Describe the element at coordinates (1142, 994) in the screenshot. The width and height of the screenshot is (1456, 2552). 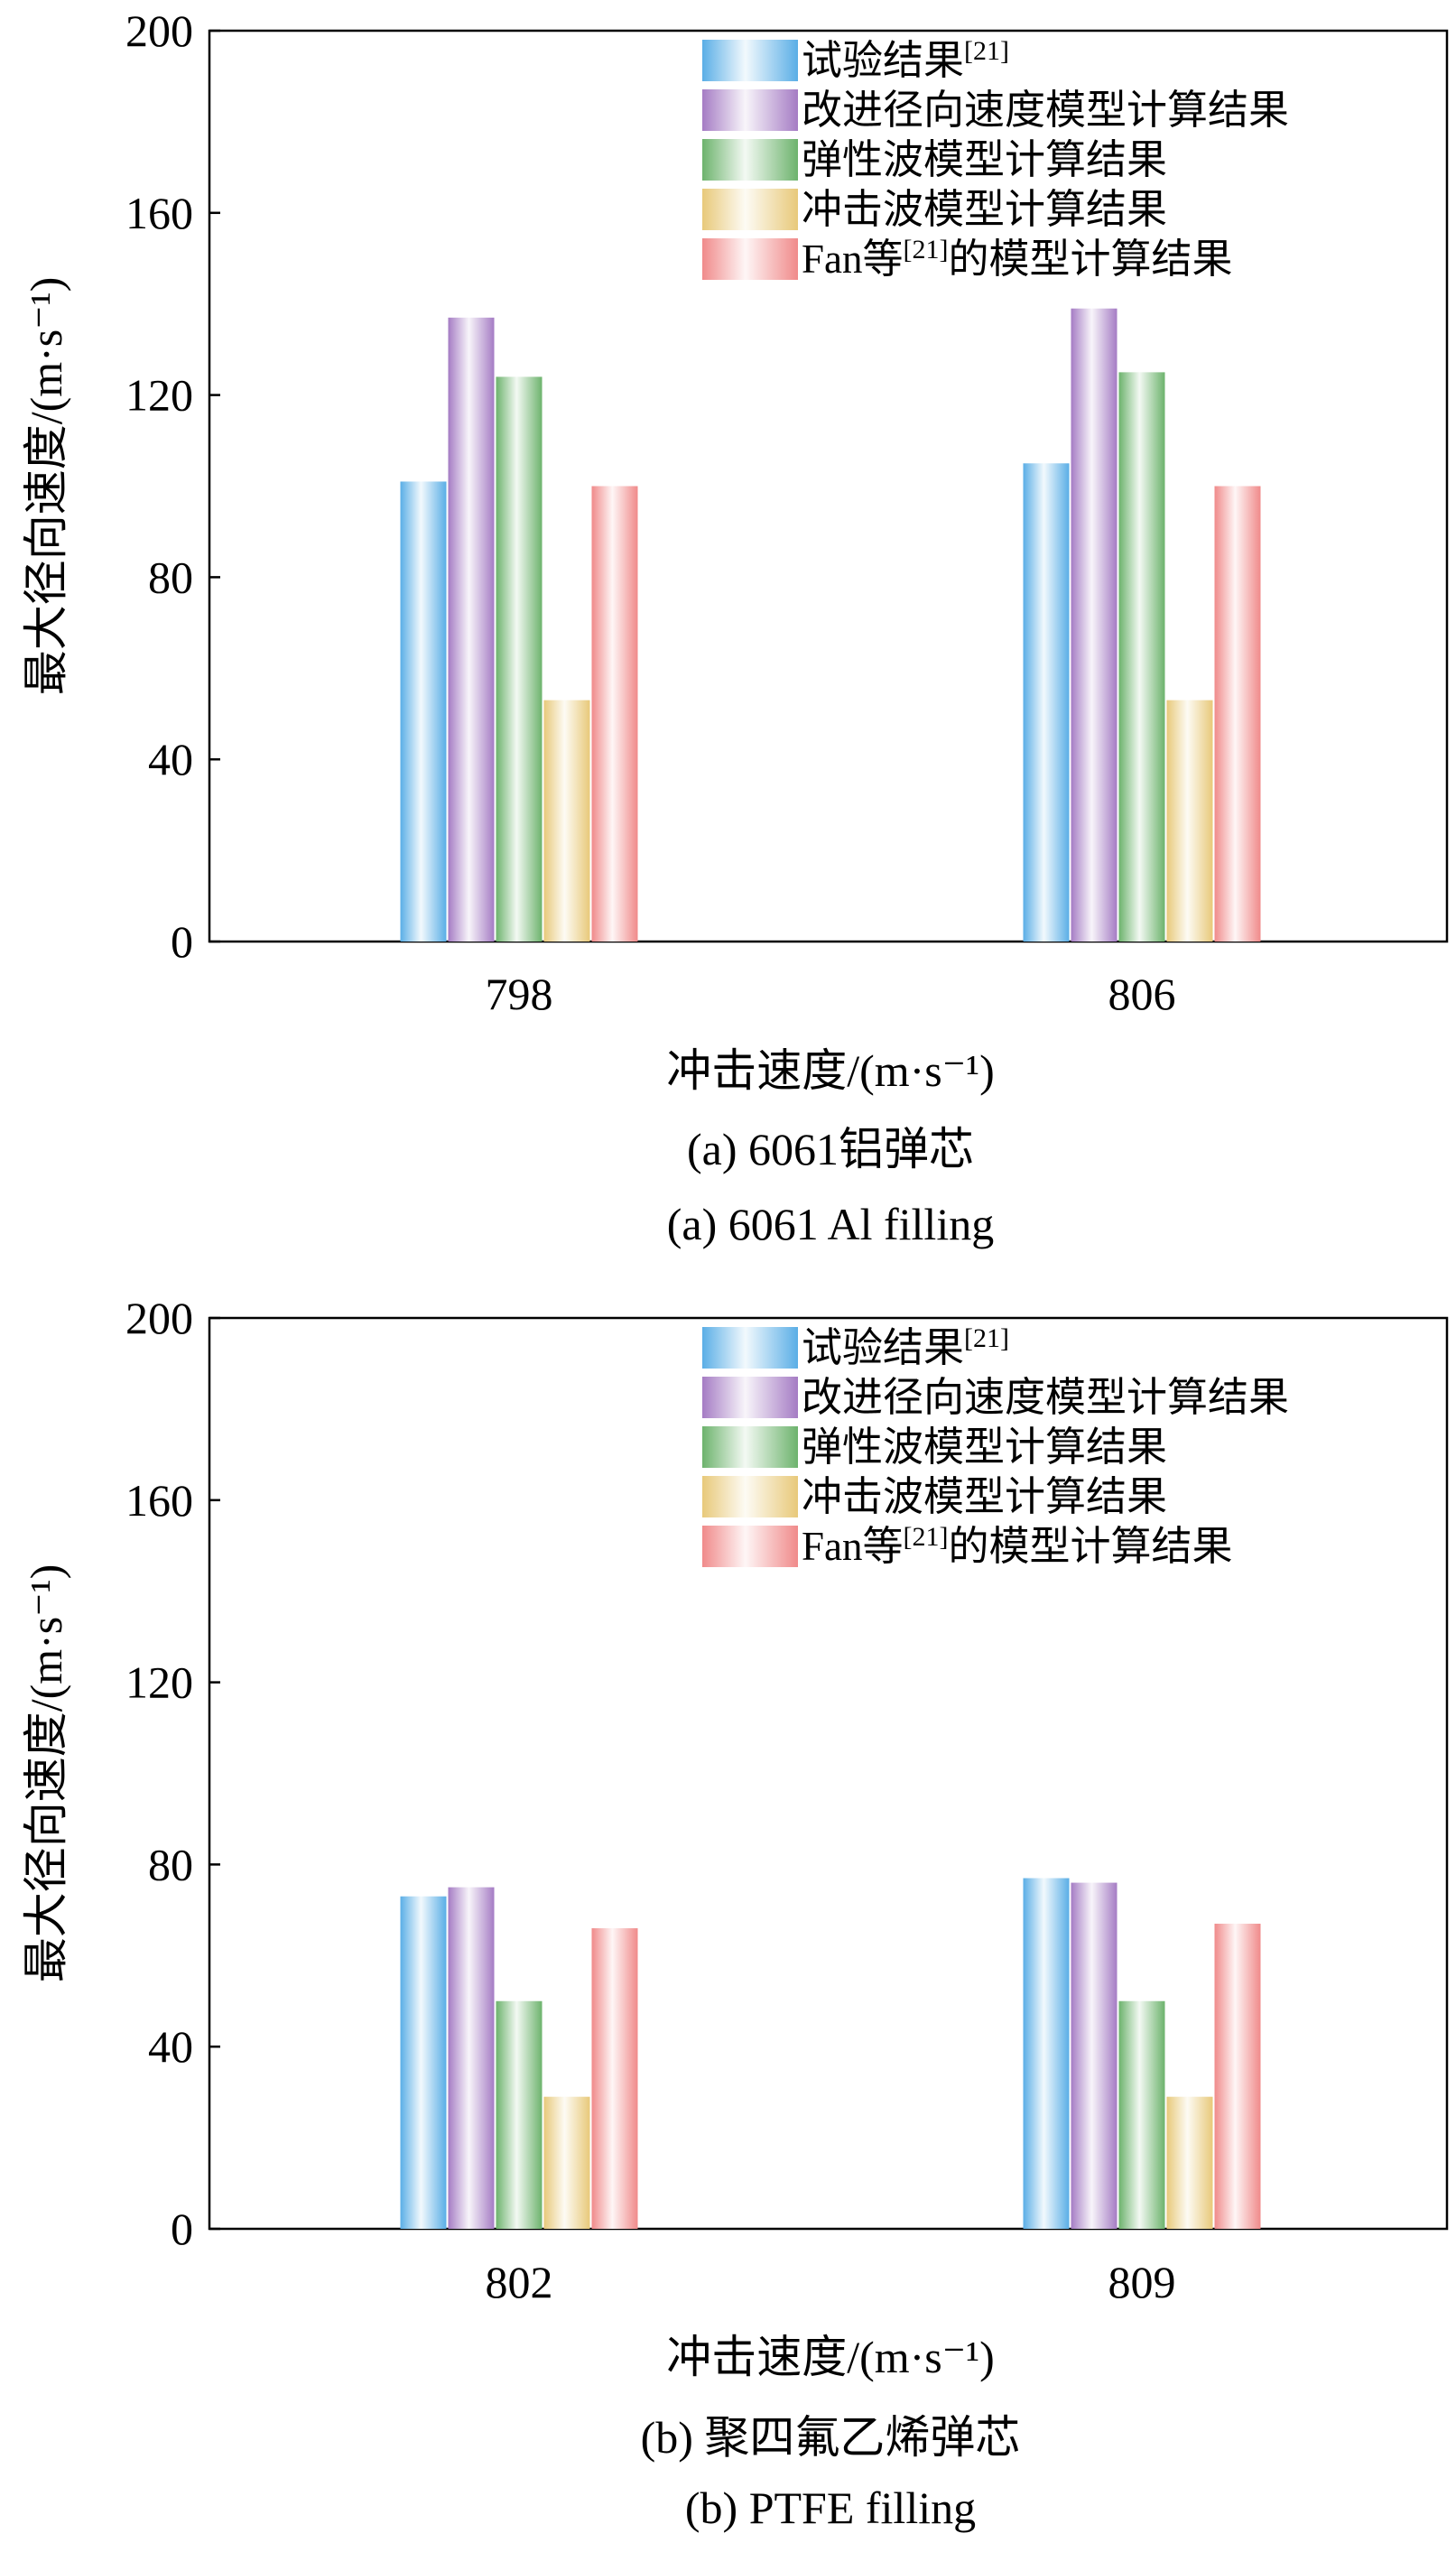
I see `x-tick-label: 806` at that location.